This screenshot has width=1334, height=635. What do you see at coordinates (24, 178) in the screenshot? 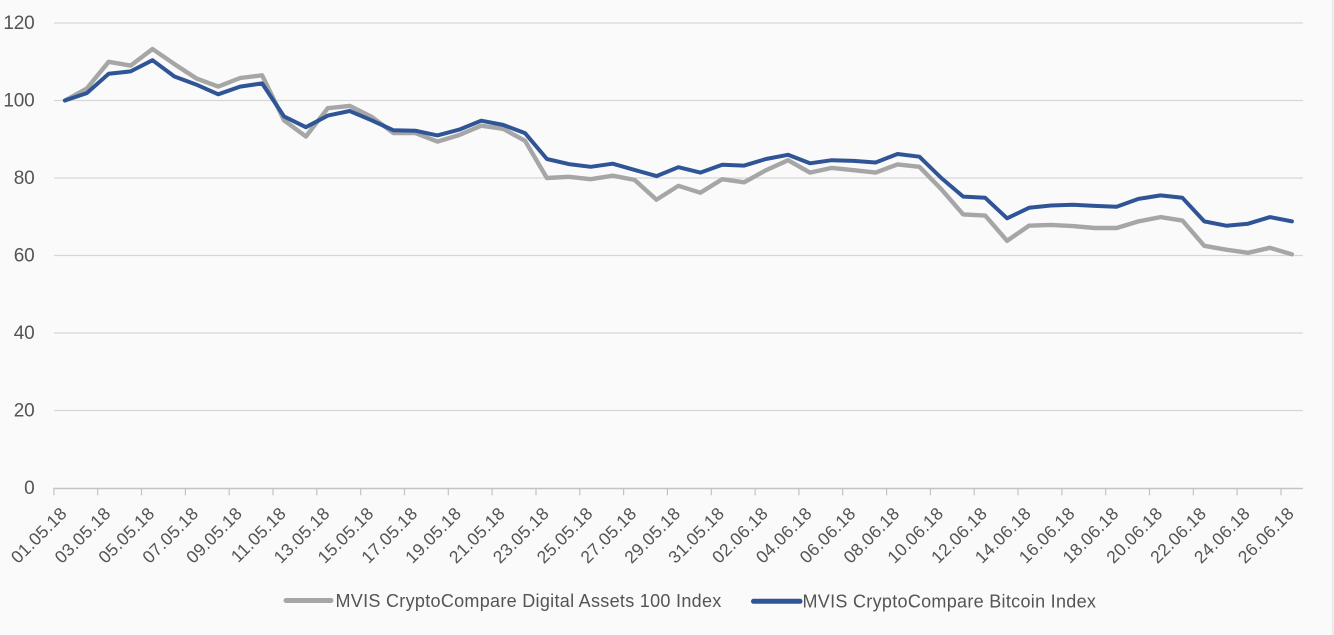
I see `svg-text: 80` at bounding box center [24, 178].